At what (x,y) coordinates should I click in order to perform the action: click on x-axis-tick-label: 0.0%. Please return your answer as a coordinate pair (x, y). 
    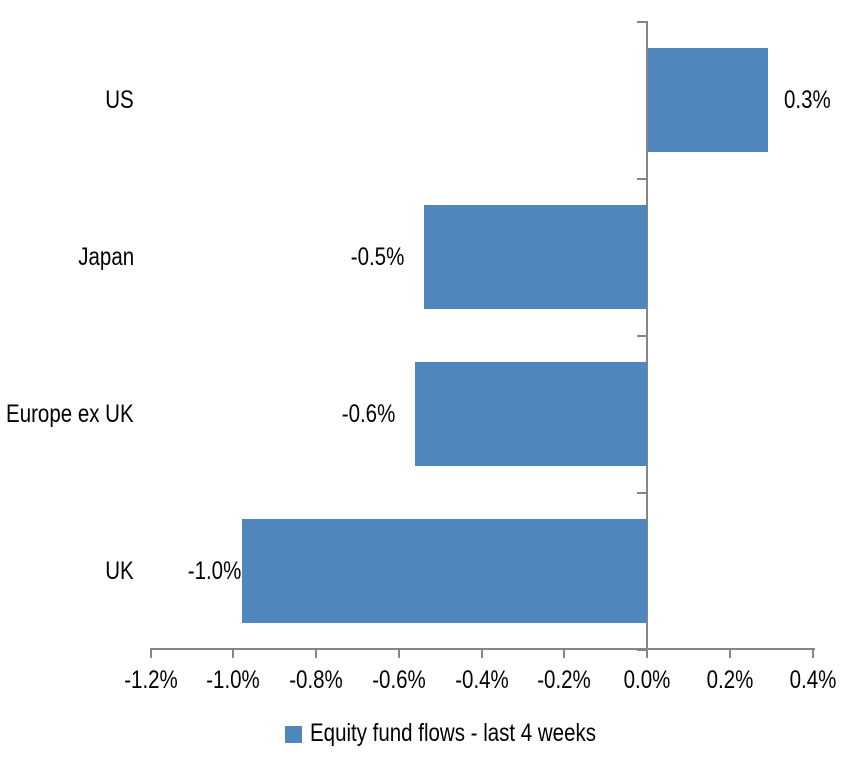
    Looking at the image, I should click on (647, 680).